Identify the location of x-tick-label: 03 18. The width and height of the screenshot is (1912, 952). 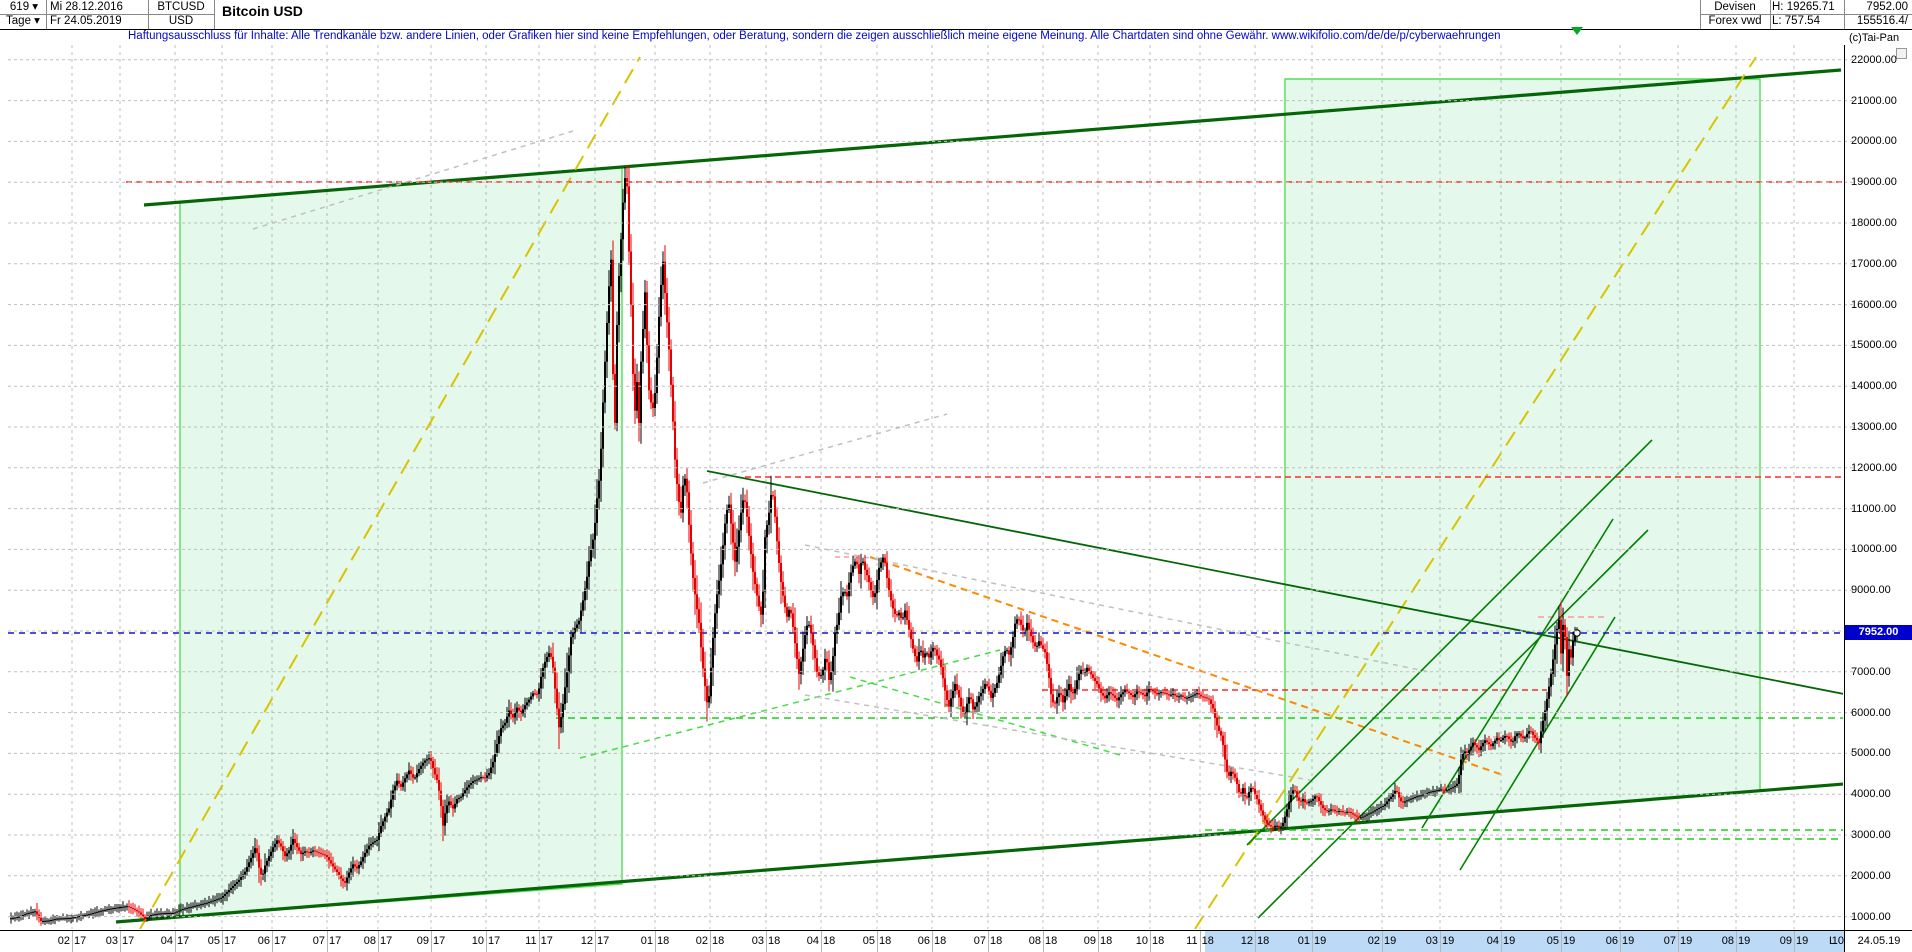
(766, 941).